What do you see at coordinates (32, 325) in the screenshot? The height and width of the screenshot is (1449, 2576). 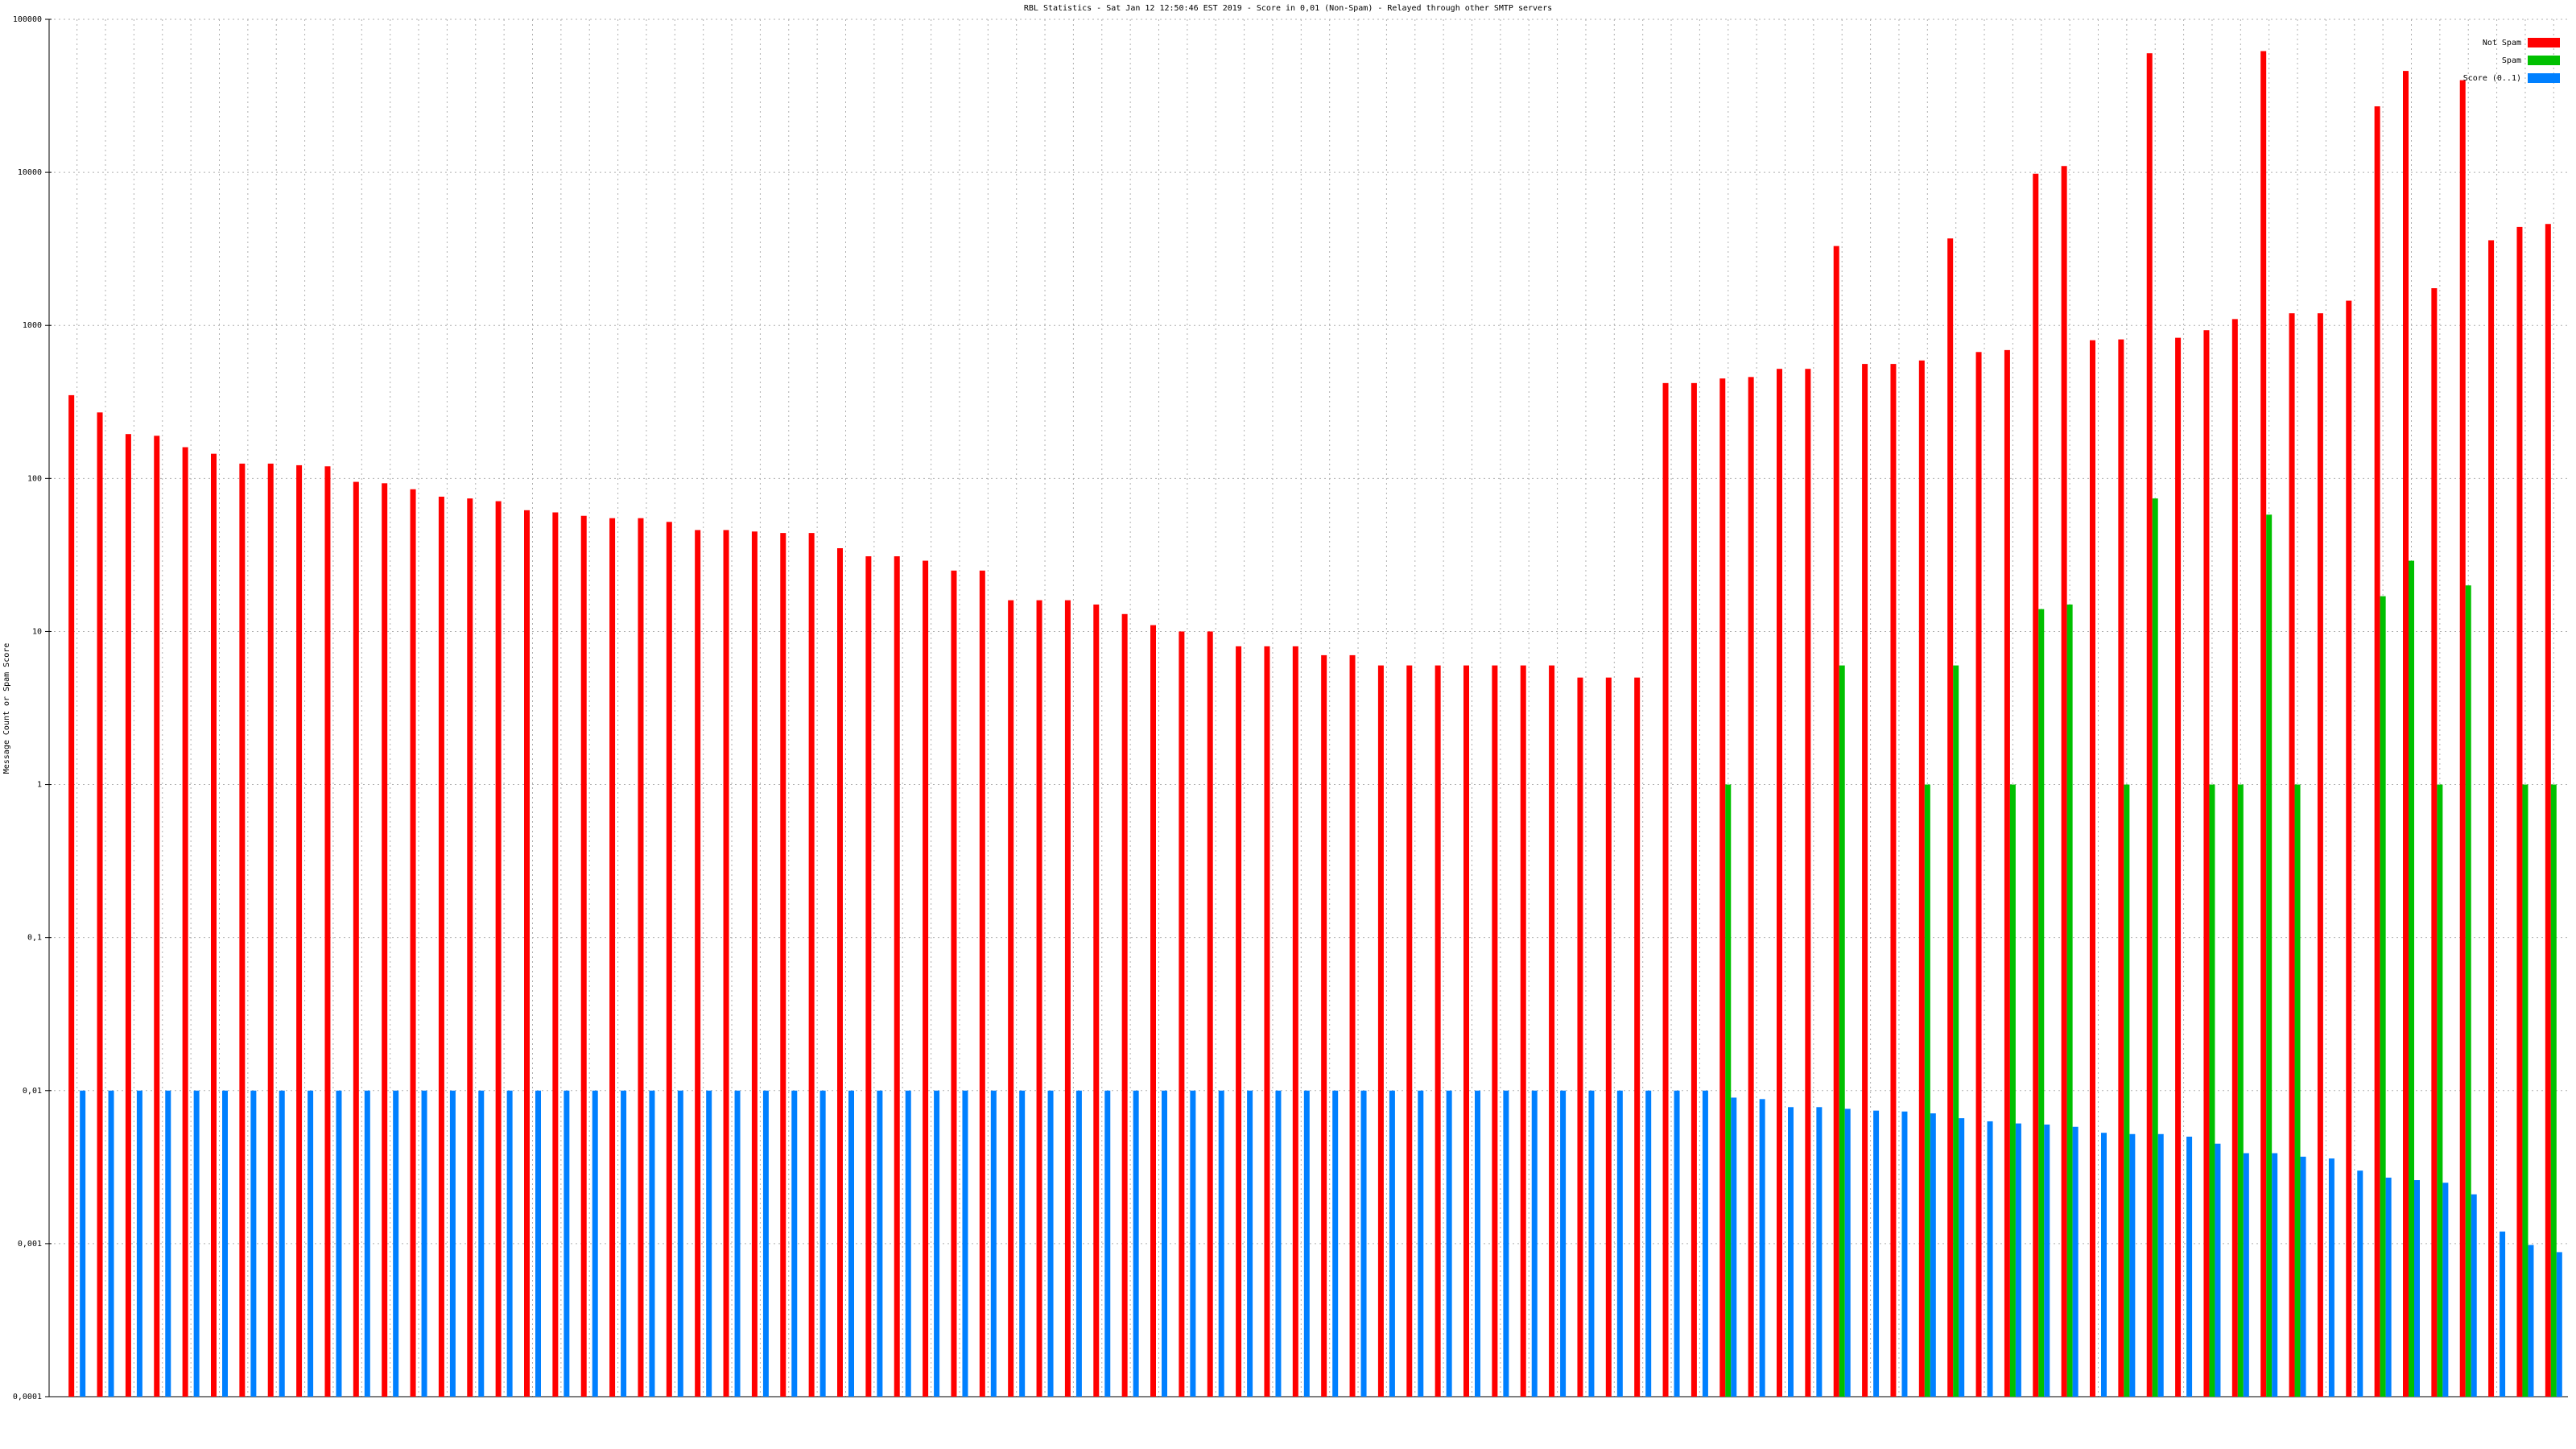 I see `y-tick-label: 1000` at bounding box center [32, 325].